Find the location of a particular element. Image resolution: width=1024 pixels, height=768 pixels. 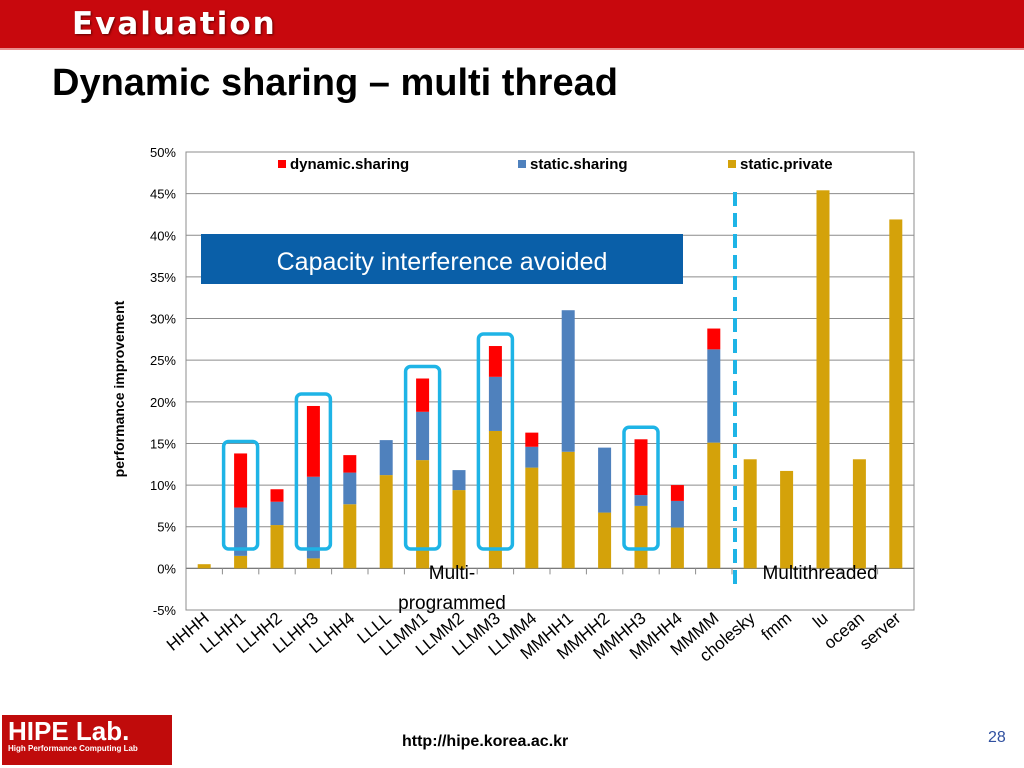

title-bar: Evaluation is located at coordinates (512, 25).